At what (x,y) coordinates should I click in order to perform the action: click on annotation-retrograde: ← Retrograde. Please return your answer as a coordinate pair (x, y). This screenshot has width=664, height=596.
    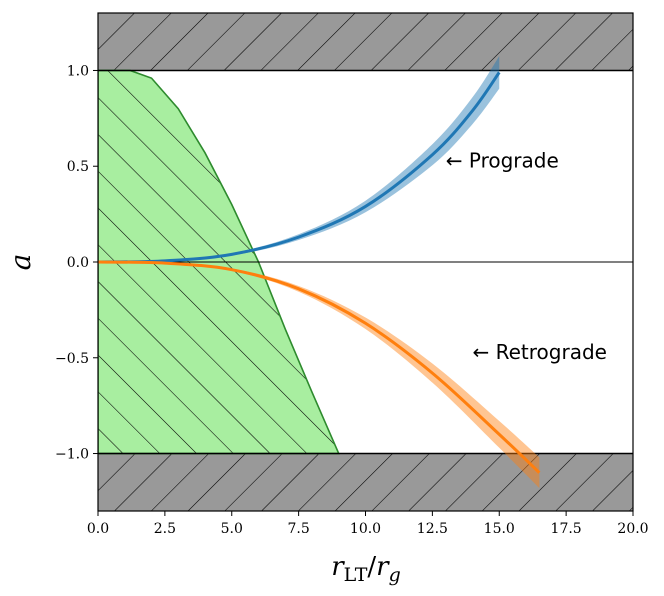
    Looking at the image, I should click on (540, 352).